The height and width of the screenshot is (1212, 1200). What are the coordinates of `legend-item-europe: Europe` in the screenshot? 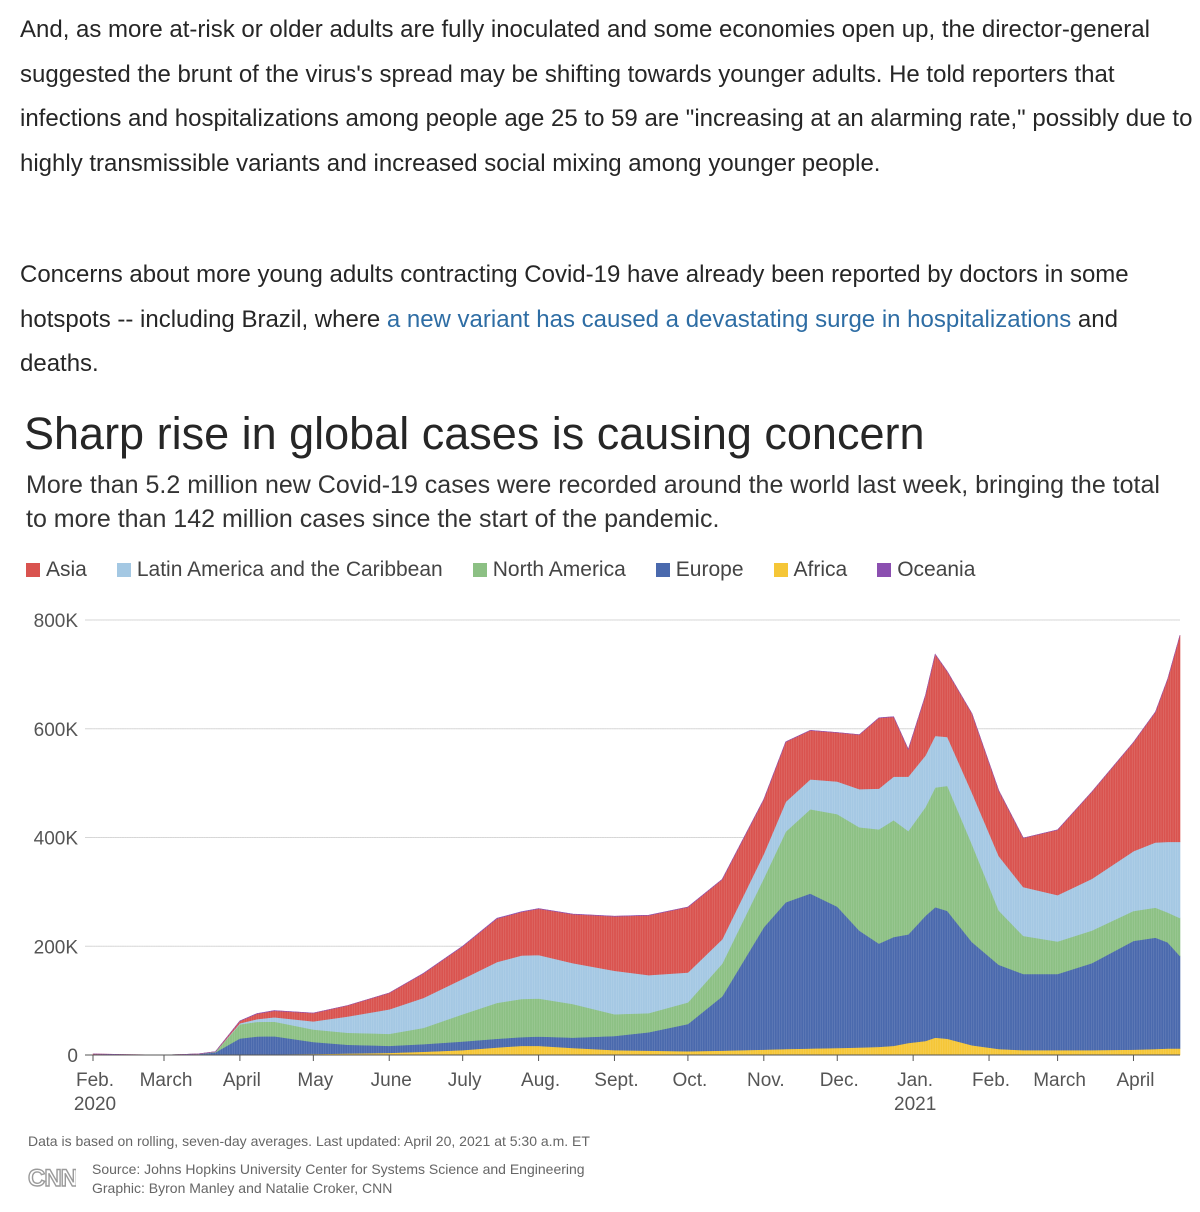 It's located at (699, 570).